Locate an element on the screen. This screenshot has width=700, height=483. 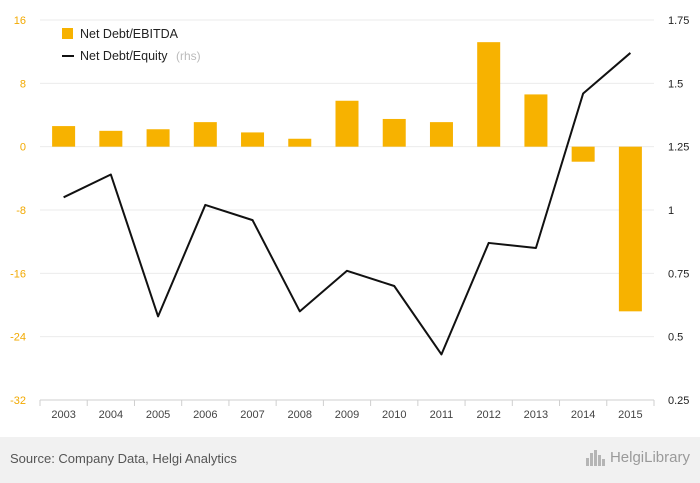
legend-label-line: Net Debt/Equity (rhs) is located at coordinates (140, 55).